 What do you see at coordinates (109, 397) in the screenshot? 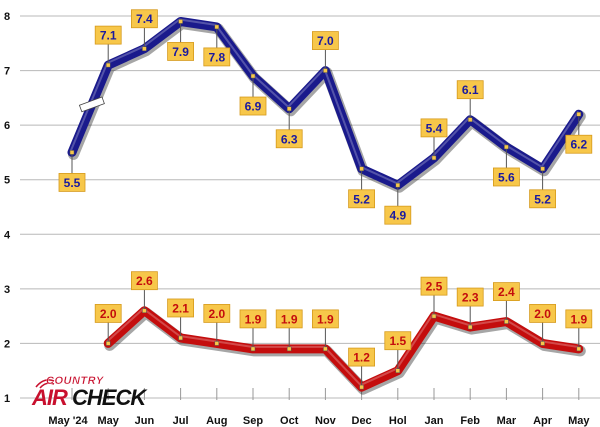
I see `logo-check: CHECK` at bounding box center [109, 397].